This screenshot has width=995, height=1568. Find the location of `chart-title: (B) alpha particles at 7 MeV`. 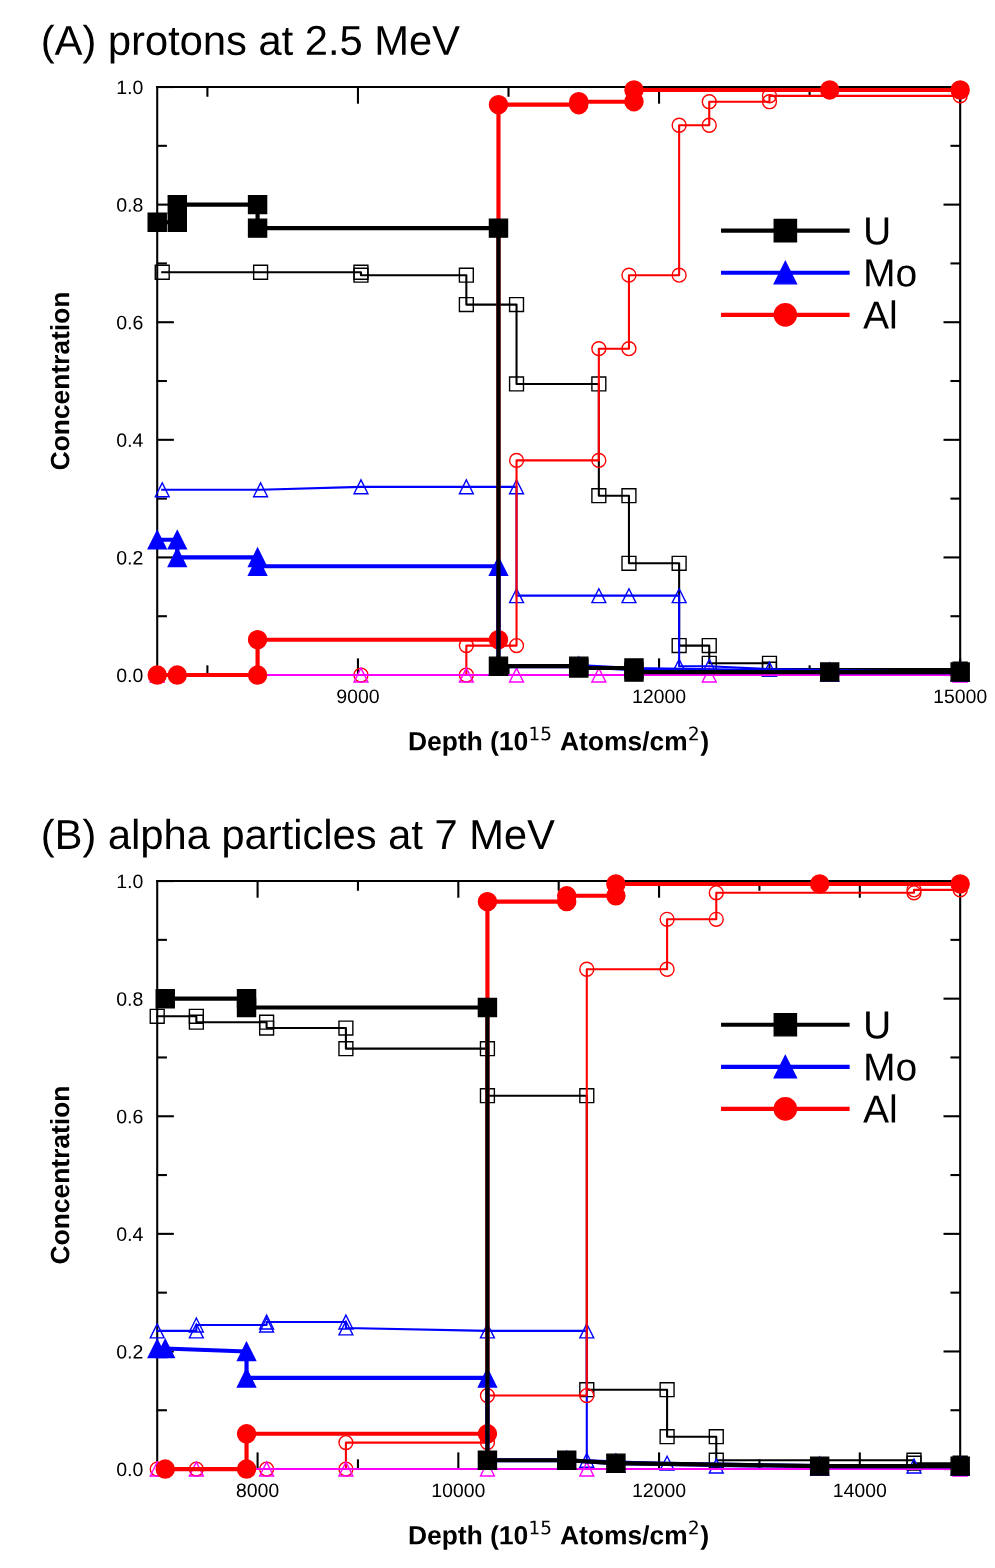

chart-title: (B) alpha particles at 7 MeV is located at coordinates (299, 838).